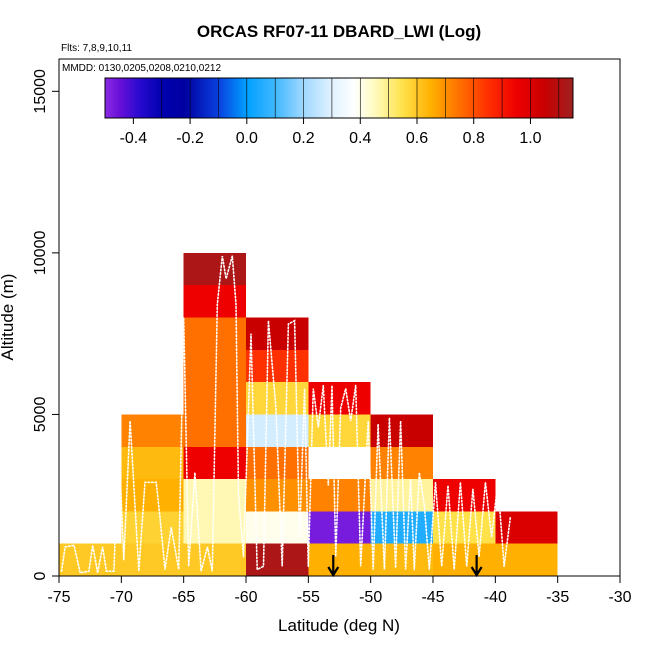 The image size is (650, 650). I want to click on y-tick-label: 15000, so click(40, 91).